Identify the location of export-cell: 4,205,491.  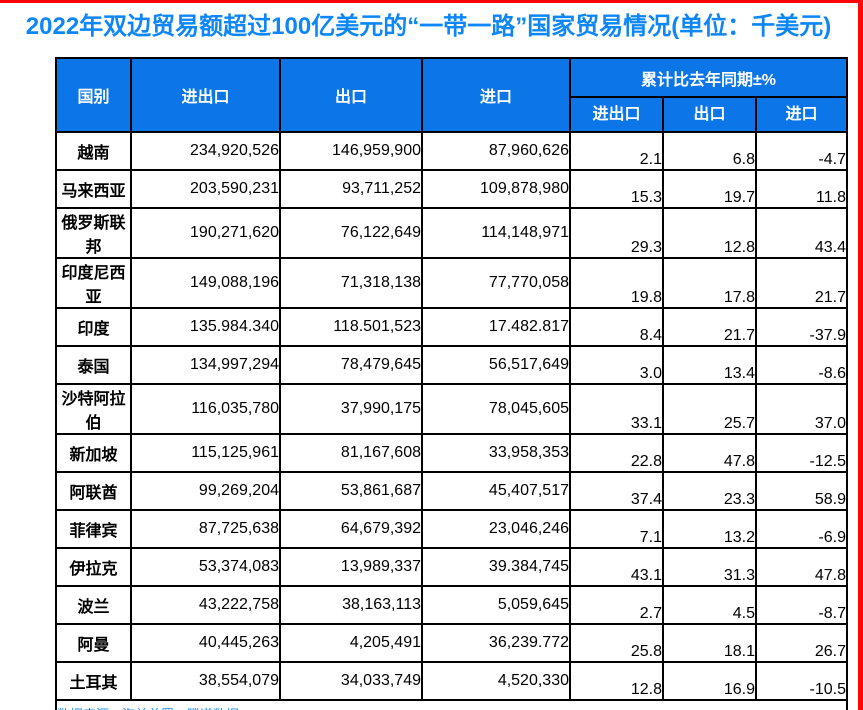
(351, 643).